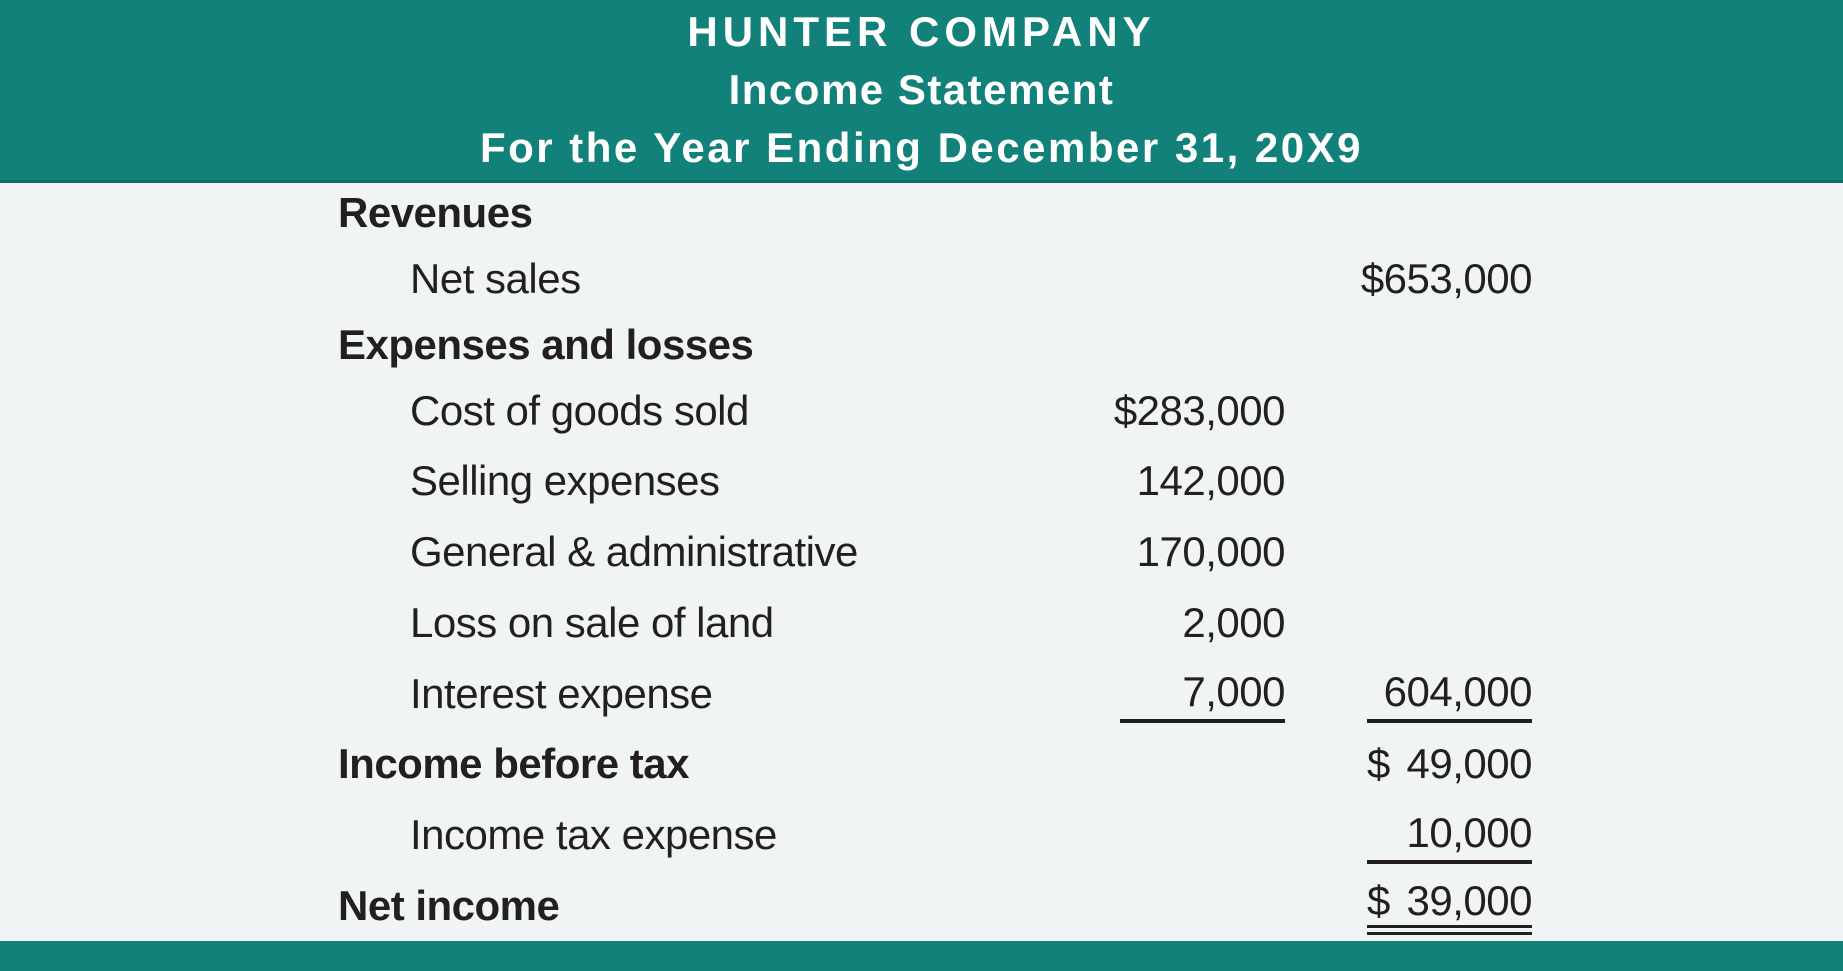 This screenshot has width=1843, height=971. I want to click on statement-row: Revenues, so click(921, 213).